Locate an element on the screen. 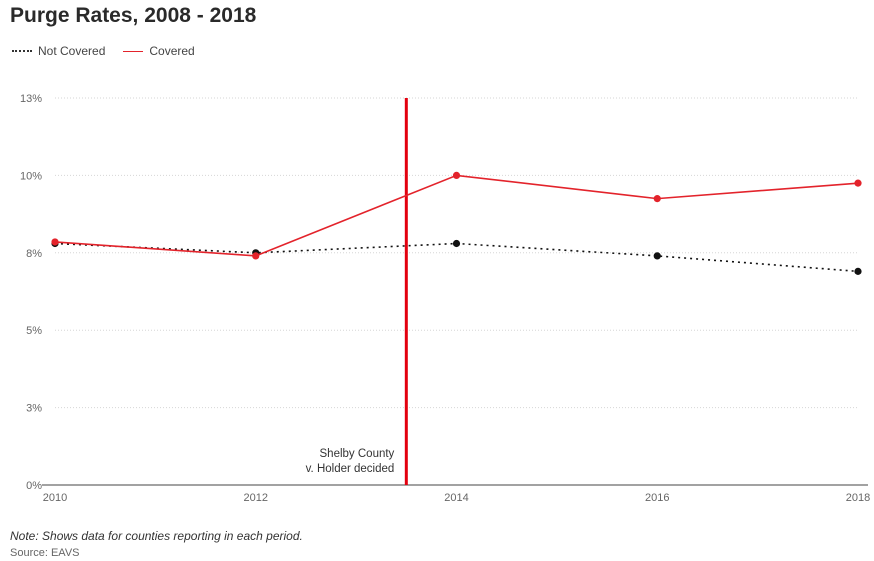  legend-item-not-covered: Not Covered is located at coordinates (58, 51).